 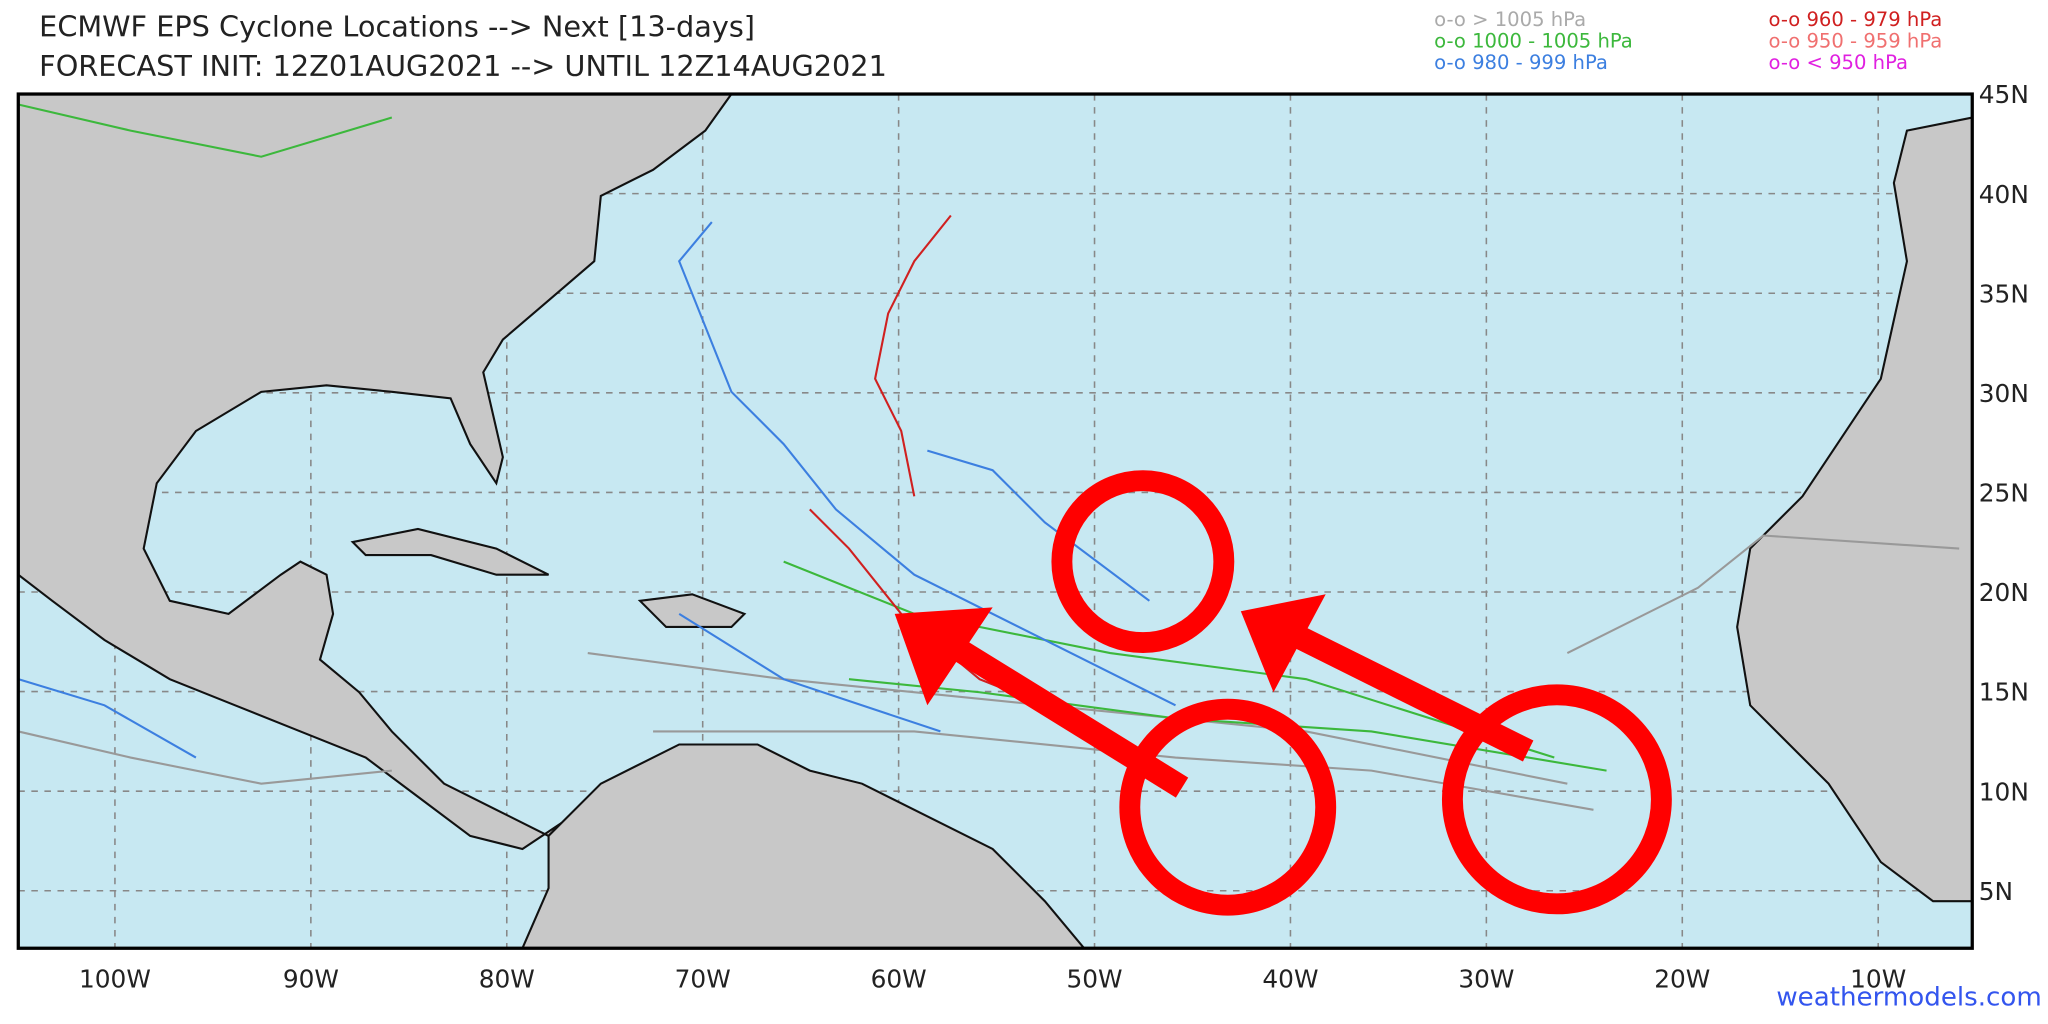 What do you see at coordinates (1838, 62) in the screenshot?
I see `legend-entry: o-o < 950 hPa` at bounding box center [1838, 62].